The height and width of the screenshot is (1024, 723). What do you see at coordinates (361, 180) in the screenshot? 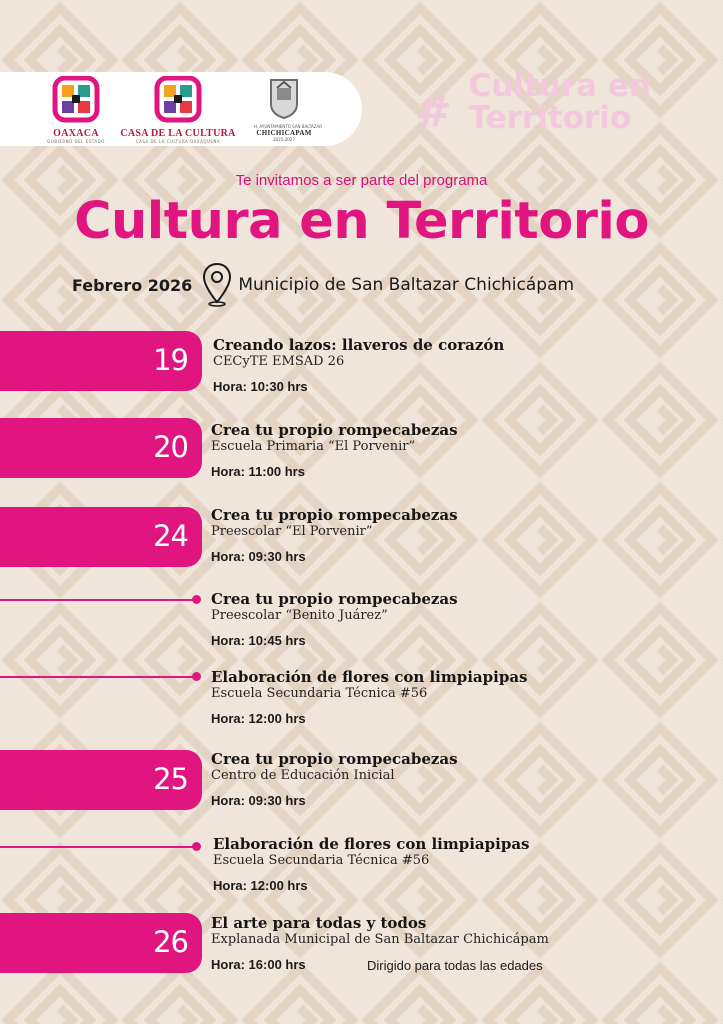
I see `intro-text: Te invitamos a ser parte del programa` at bounding box center [361, 180].